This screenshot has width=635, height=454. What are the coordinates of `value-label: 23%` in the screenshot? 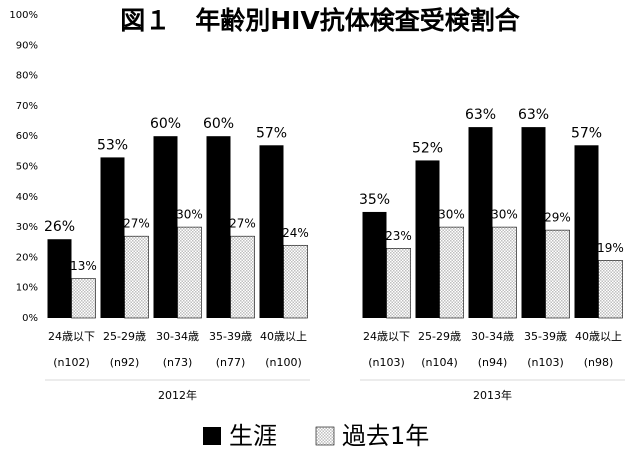 It's located at (398, 236).